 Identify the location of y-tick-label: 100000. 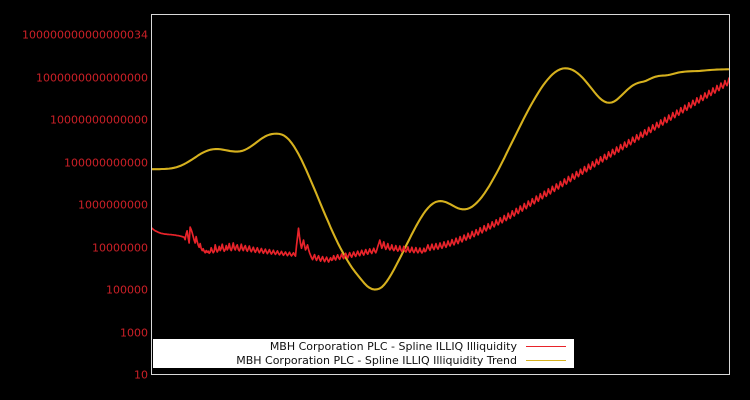
(127, 290).